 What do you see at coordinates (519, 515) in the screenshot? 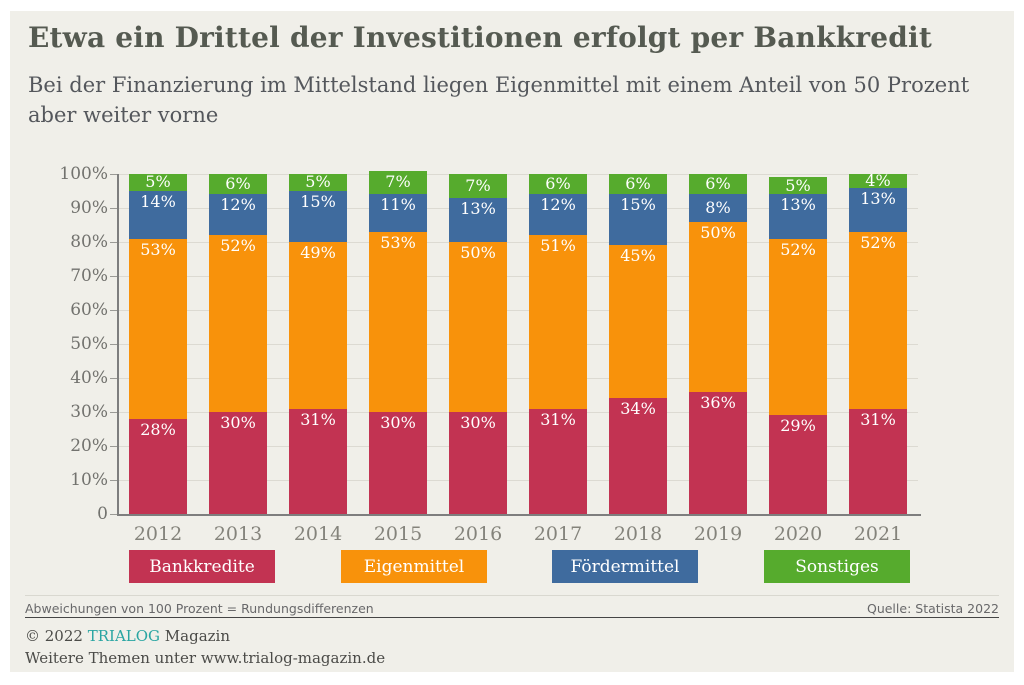
I see `x-axis-line` at bounding box center [519, 515].